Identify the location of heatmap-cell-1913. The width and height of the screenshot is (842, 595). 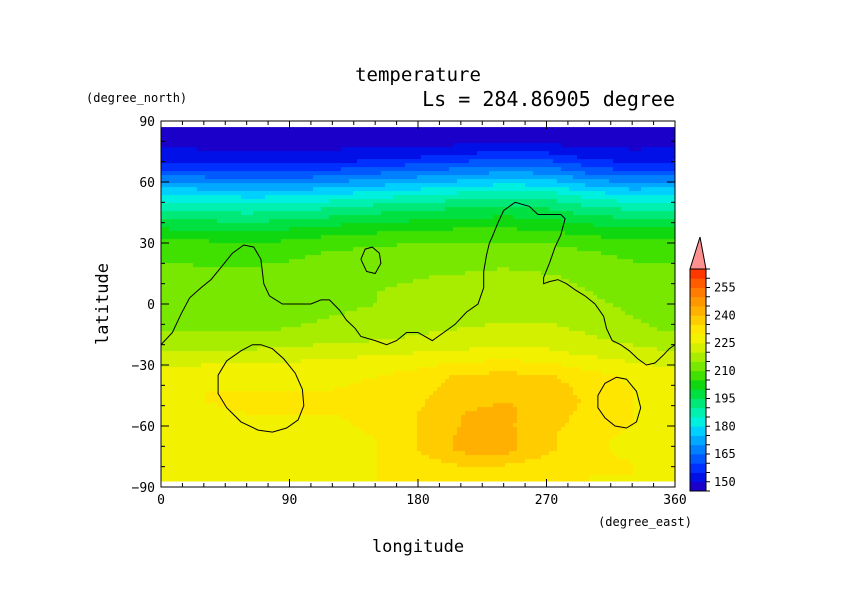
(591, 185).